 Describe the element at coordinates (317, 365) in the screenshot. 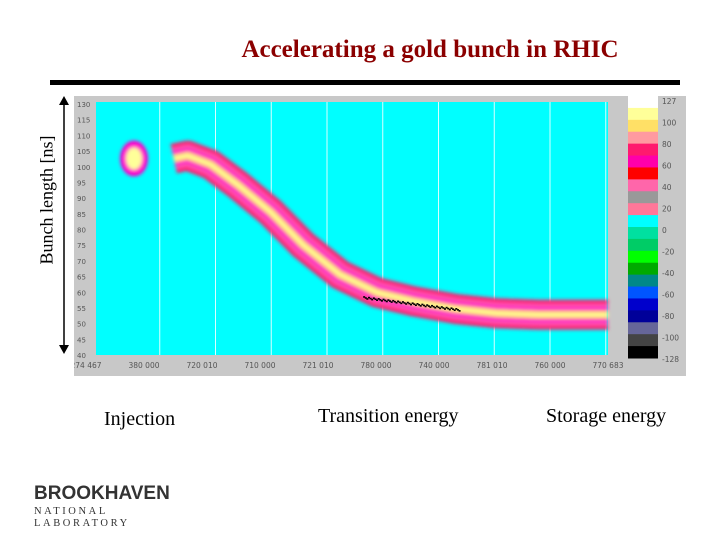

I see `x-tick-label: 721 010` at that location.